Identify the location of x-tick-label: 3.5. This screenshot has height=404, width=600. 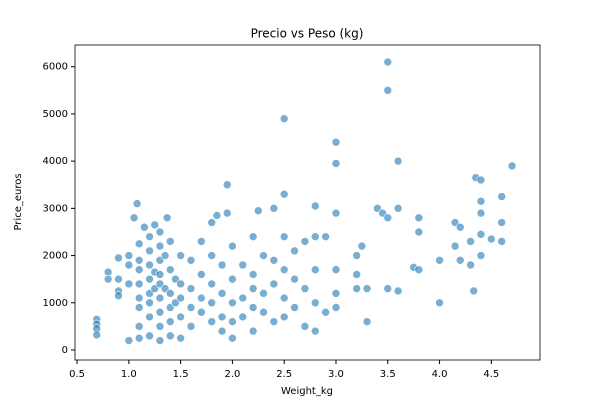
(388, 374).